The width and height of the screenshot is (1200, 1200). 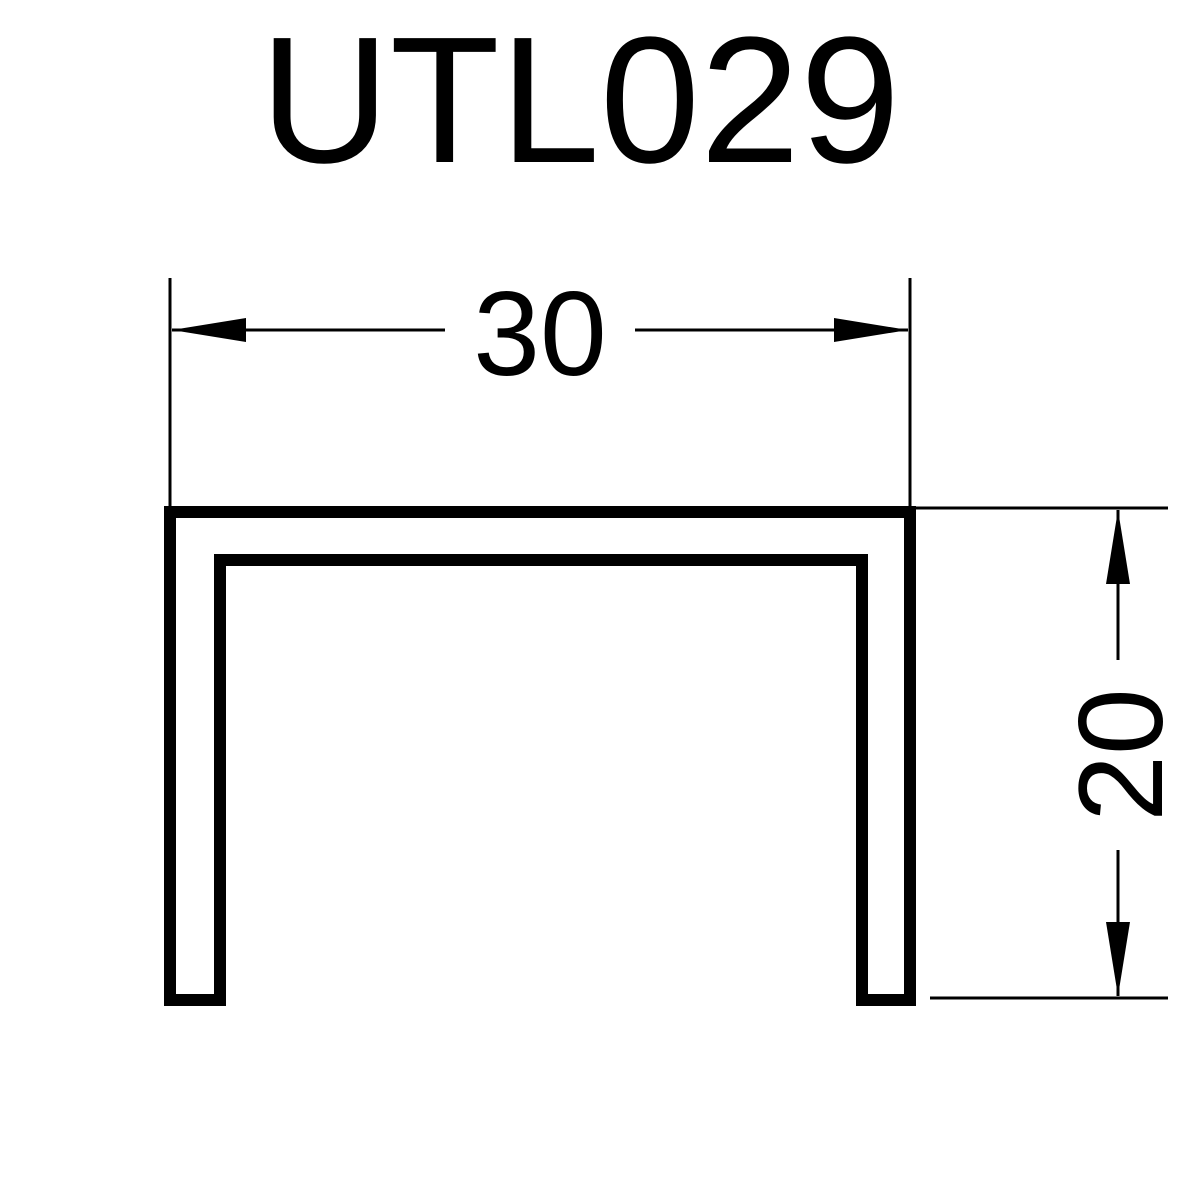 I want to click on part-number-title: UTL029, so click(x=580, y=100).